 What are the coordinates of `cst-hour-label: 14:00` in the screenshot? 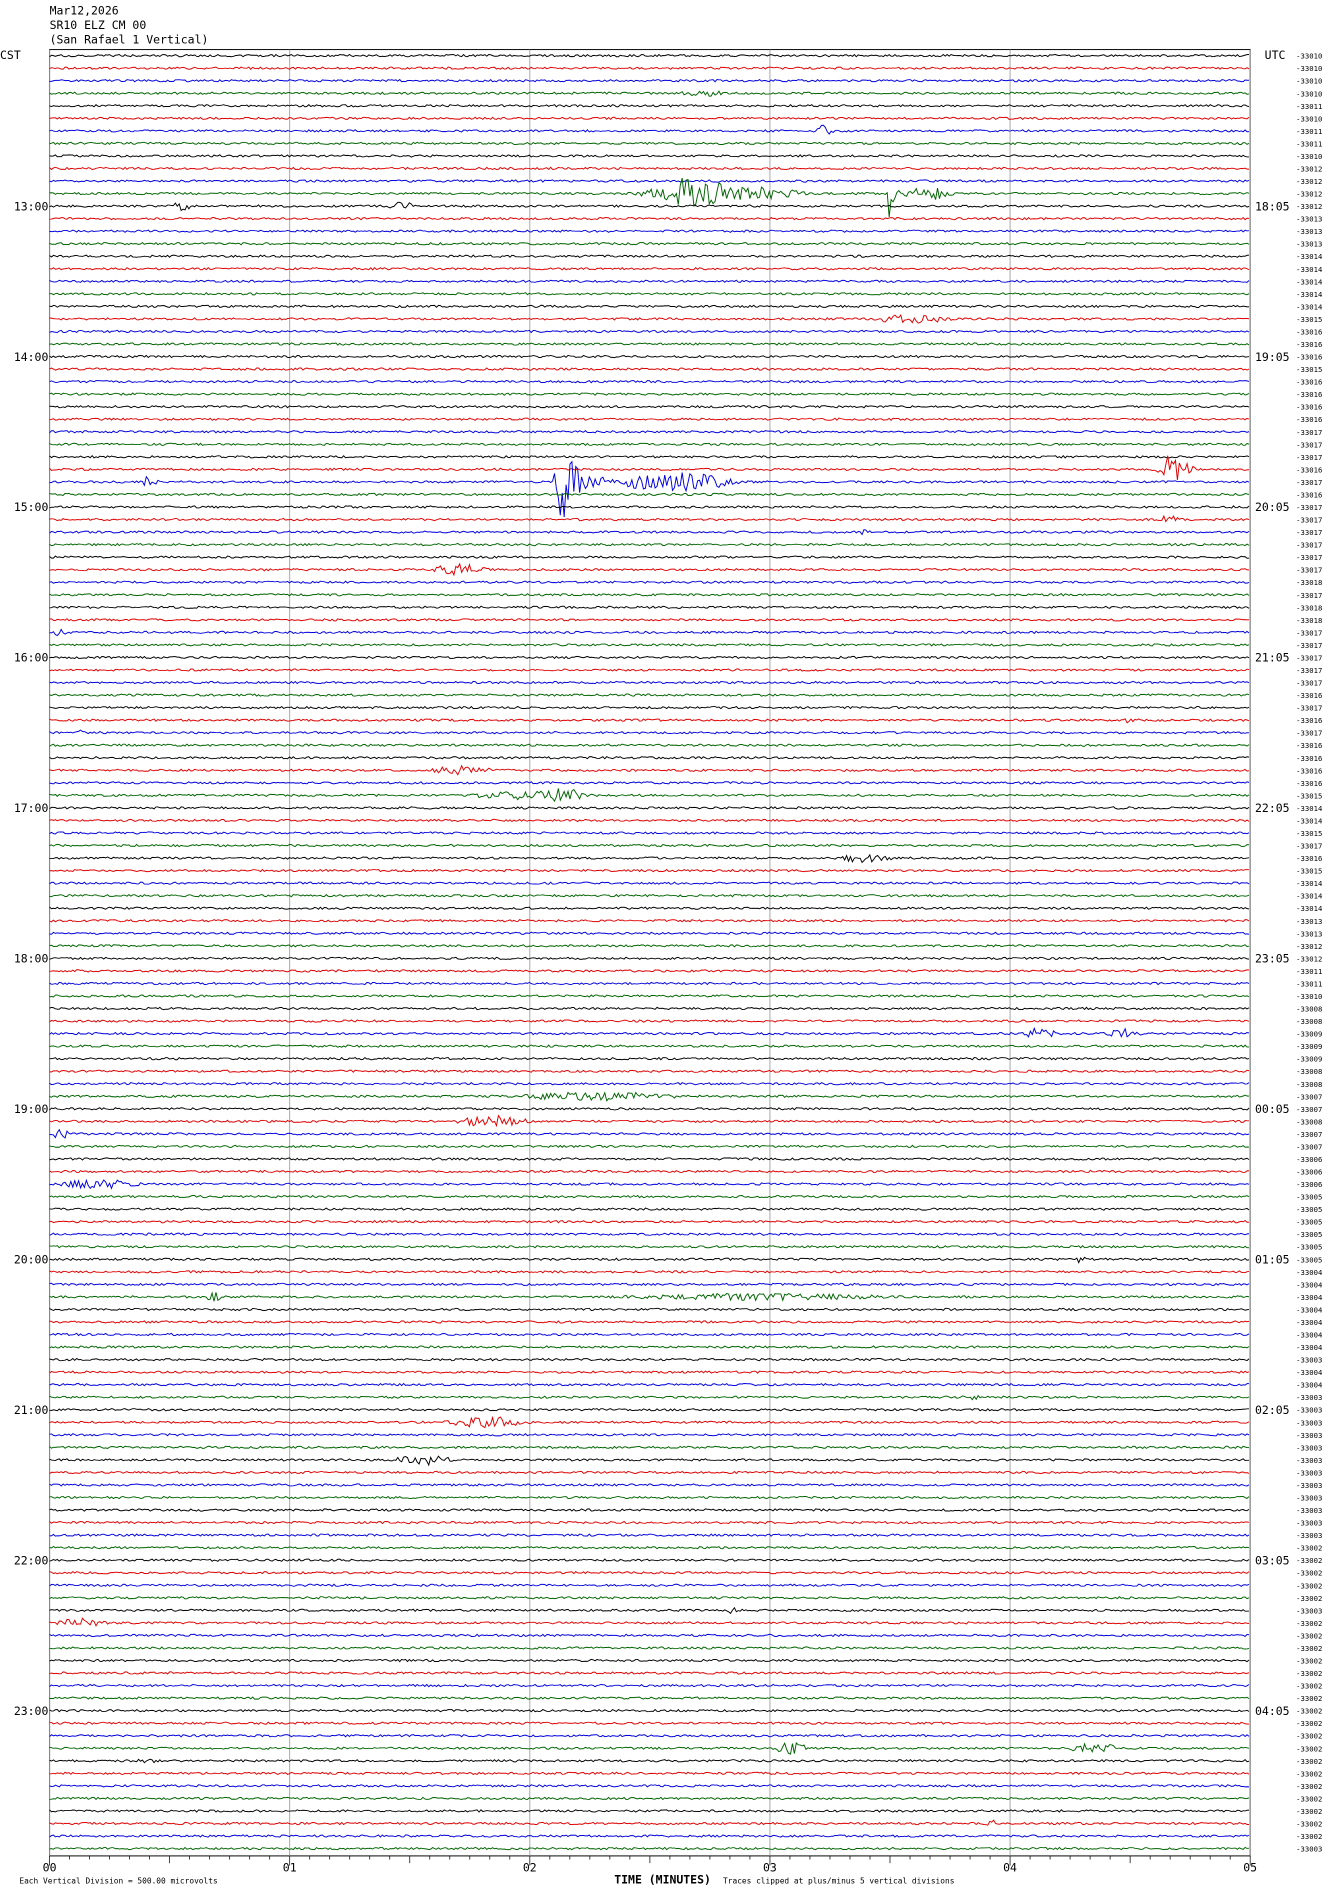 It's located at (31, 357).